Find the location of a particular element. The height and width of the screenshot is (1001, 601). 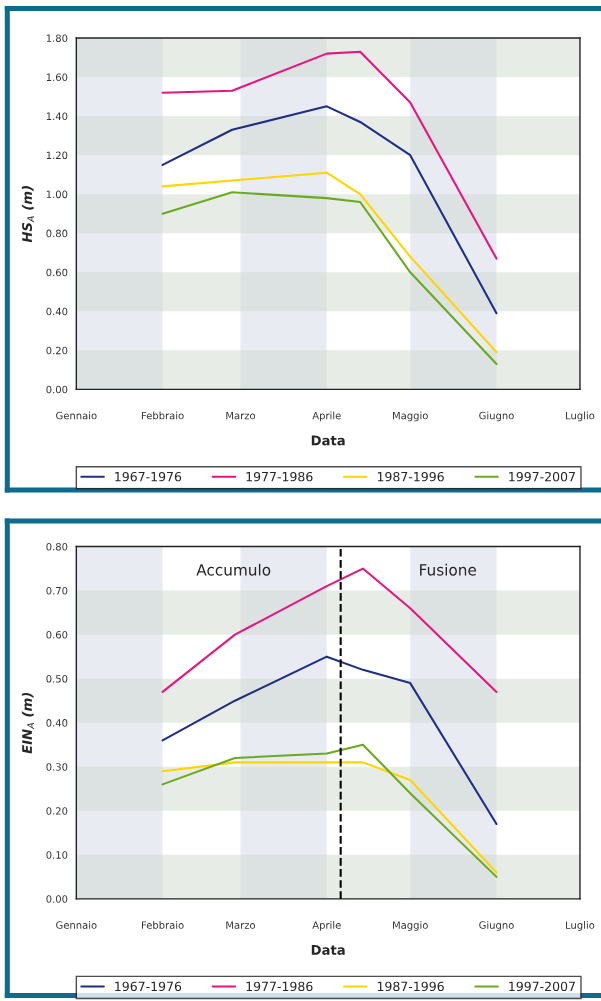

y-tick-label: 0.70 is located at coordinates (57, 590).